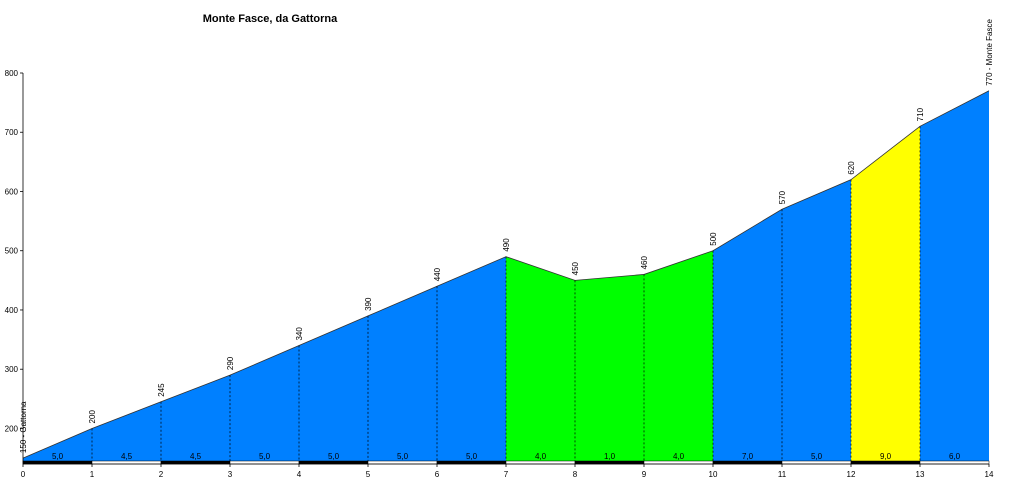 Image resolution: width=1022 pixels, height=491 pixels. Describe the element at coordinates (92, 417) in the screenshot. I see `elevation-label: 200` at that location.